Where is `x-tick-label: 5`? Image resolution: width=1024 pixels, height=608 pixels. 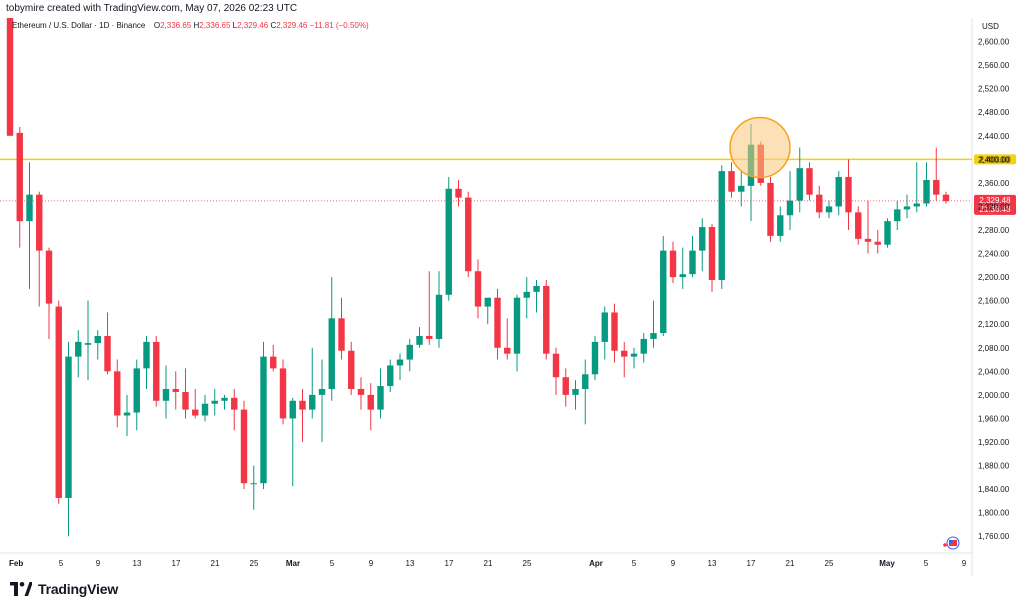 x-tick-label: 5 is located at coordinates (926, 563).